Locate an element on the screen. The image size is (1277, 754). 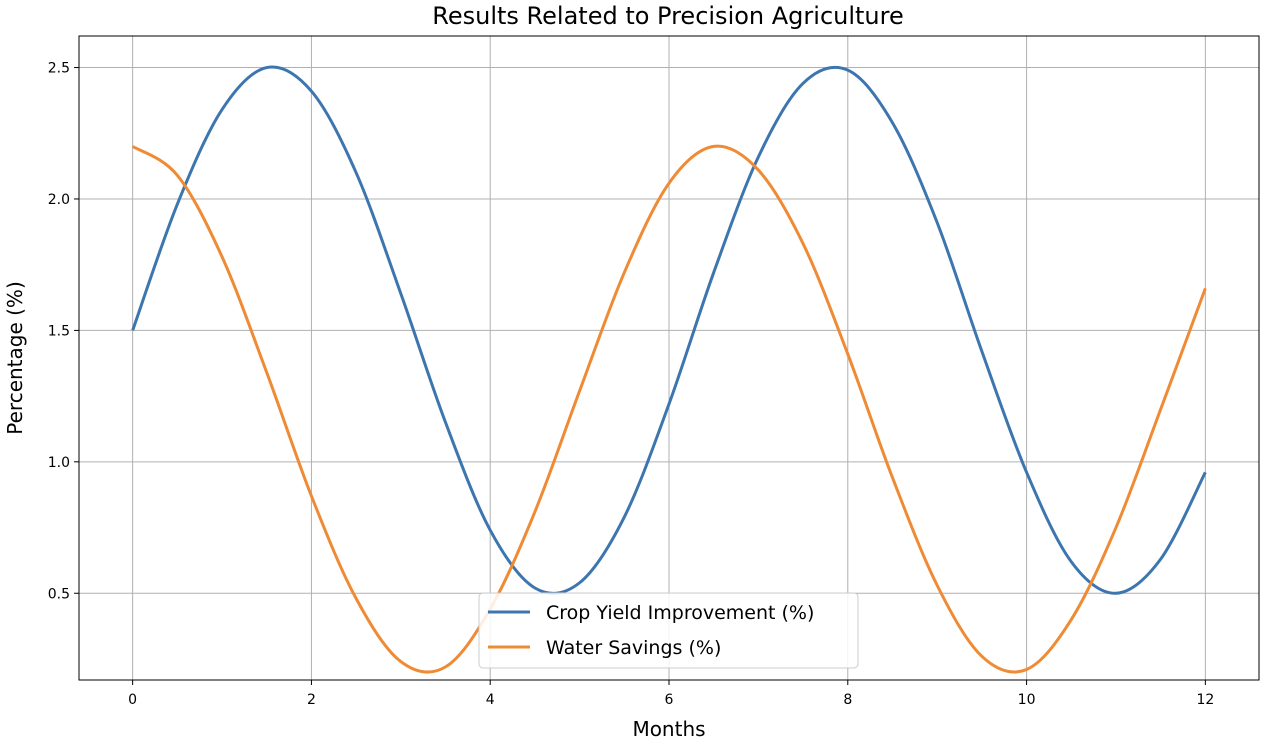
y-axis-label: Percentage (%) is located at coordinates (15, 357).